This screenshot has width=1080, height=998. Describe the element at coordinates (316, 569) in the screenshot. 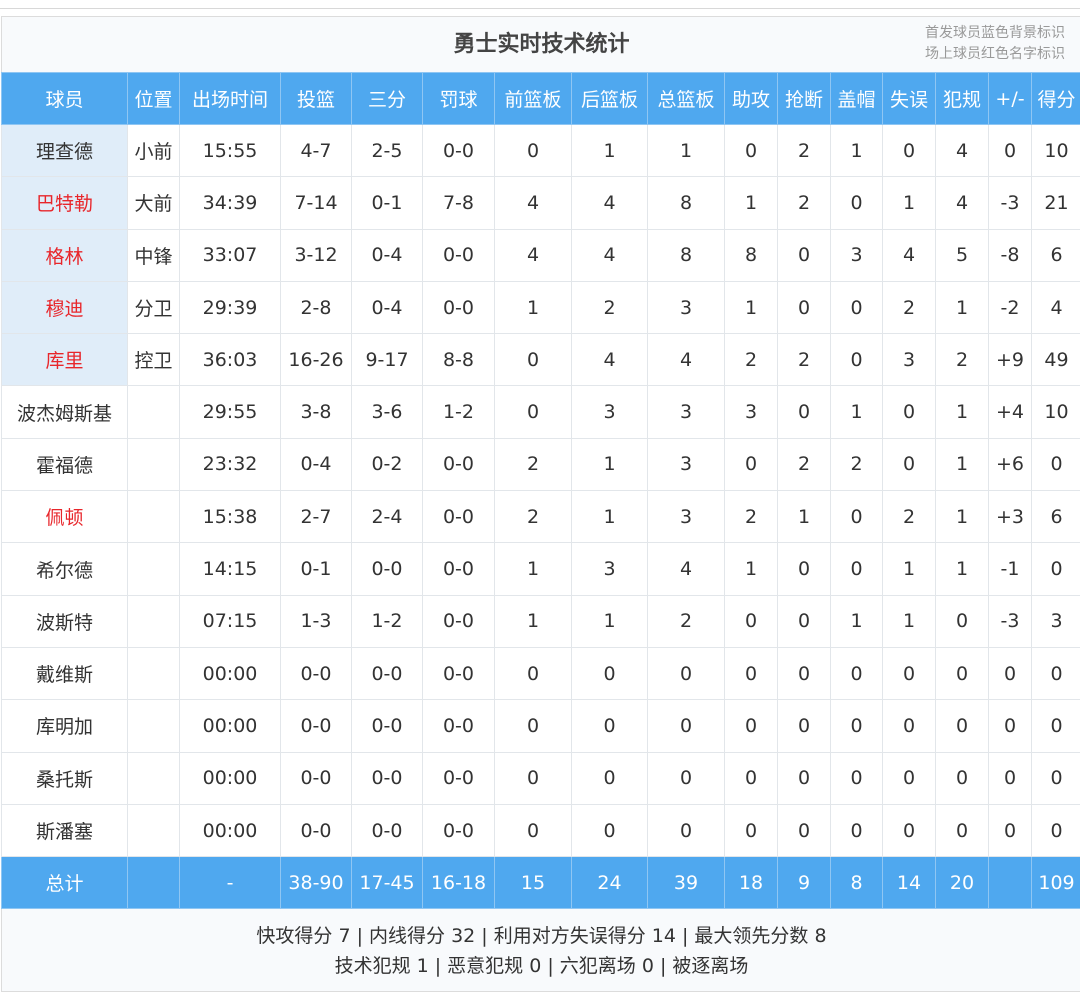

I see `stat-cell: 0-1` at that location.